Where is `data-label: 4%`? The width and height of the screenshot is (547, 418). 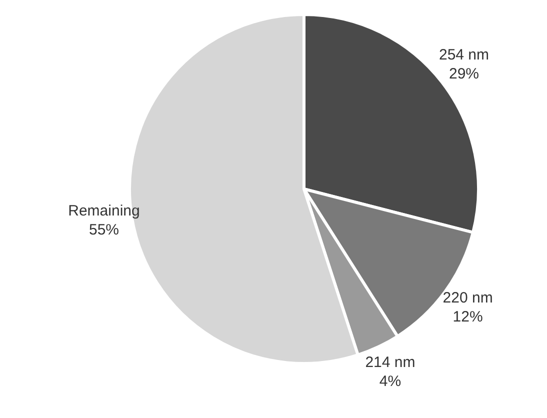 data-label: 4% is located at coordinates (390, 381).